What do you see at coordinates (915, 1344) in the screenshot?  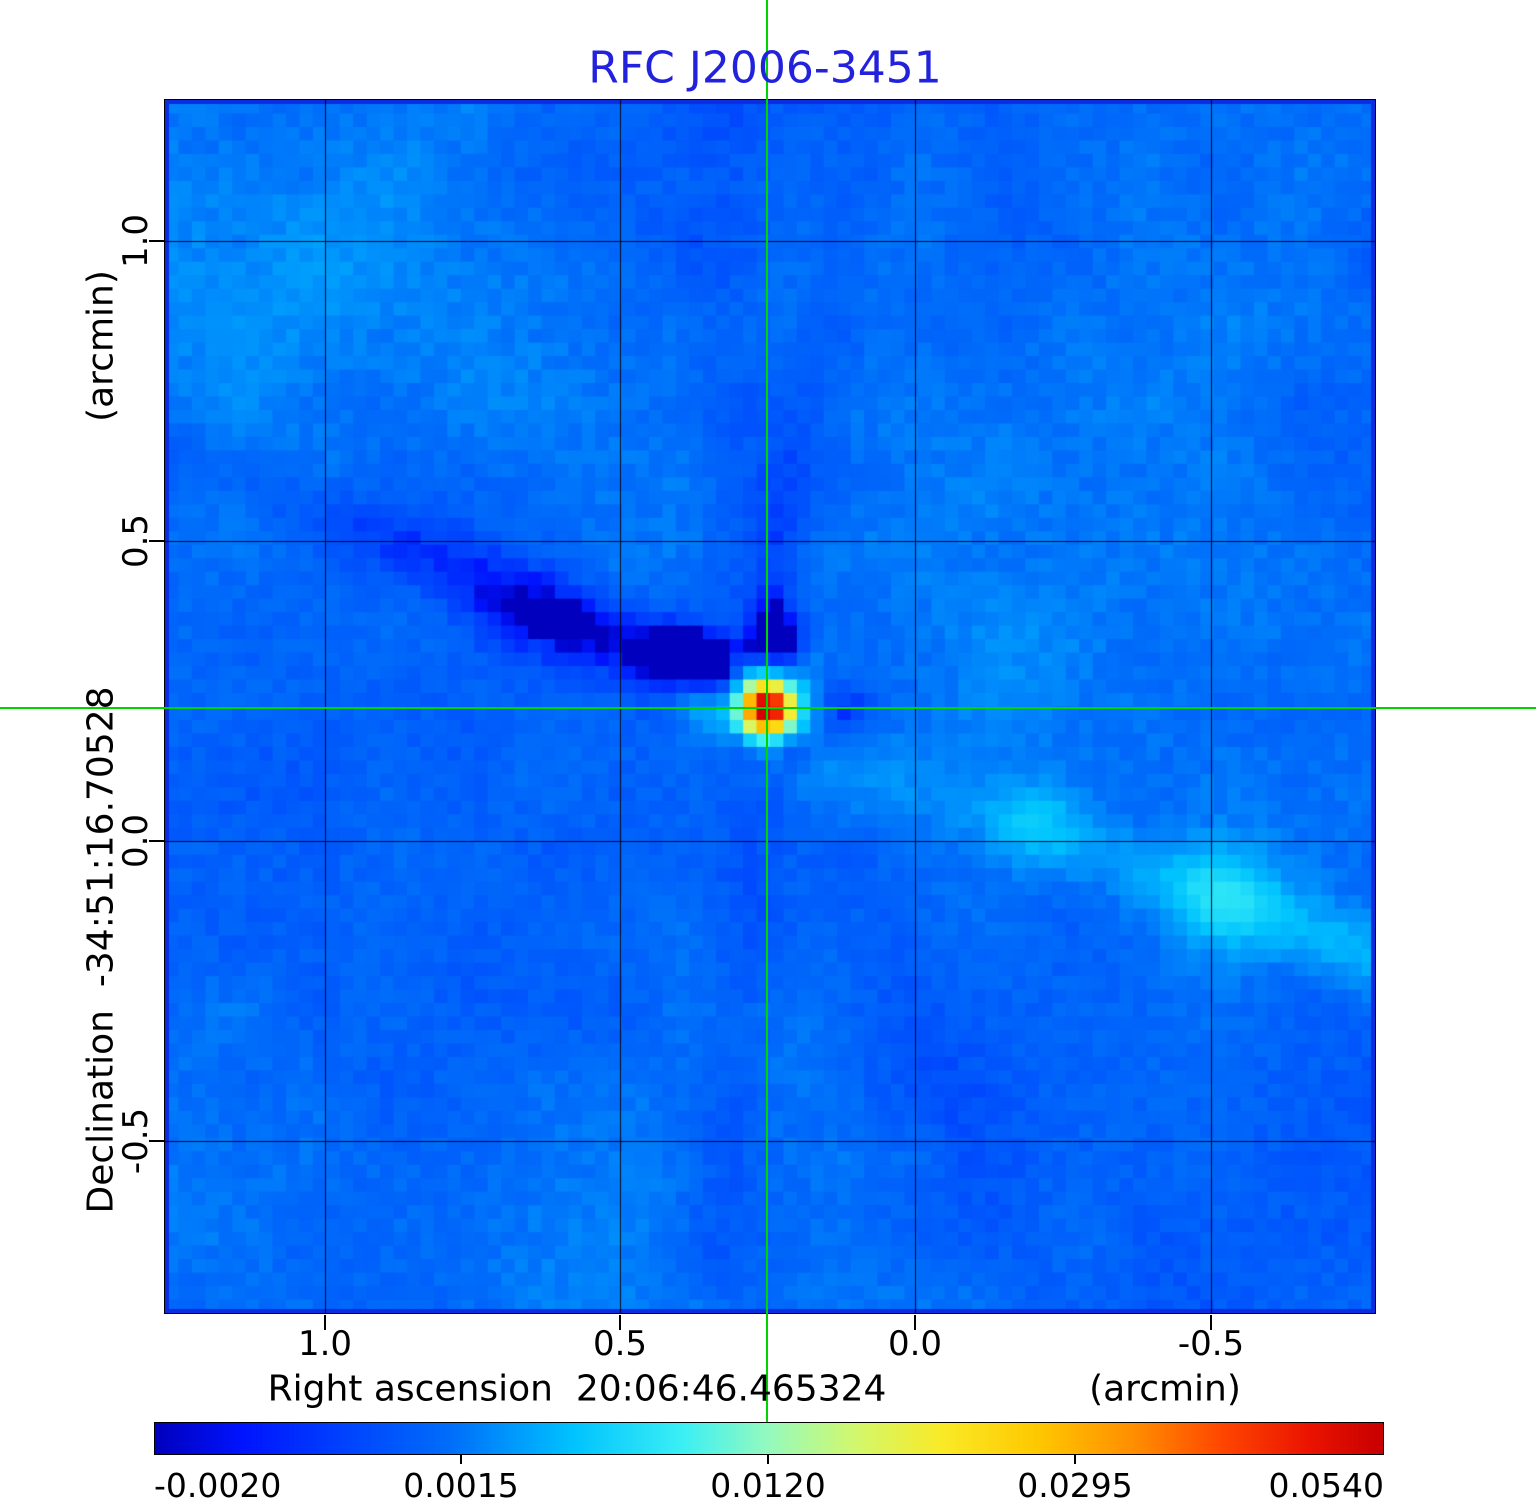 I see `x-tick-label: 0.0` at bounding box center [915, 1344].